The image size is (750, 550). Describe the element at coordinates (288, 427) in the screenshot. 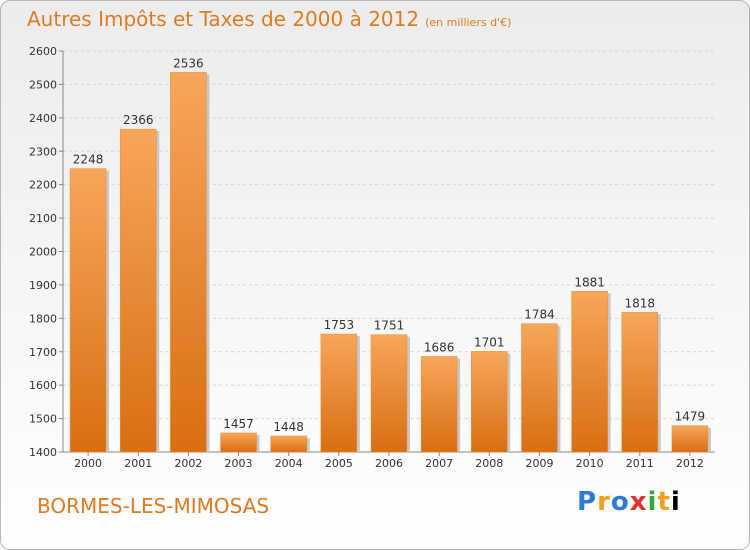

I see `value-label: 1448` at that location.